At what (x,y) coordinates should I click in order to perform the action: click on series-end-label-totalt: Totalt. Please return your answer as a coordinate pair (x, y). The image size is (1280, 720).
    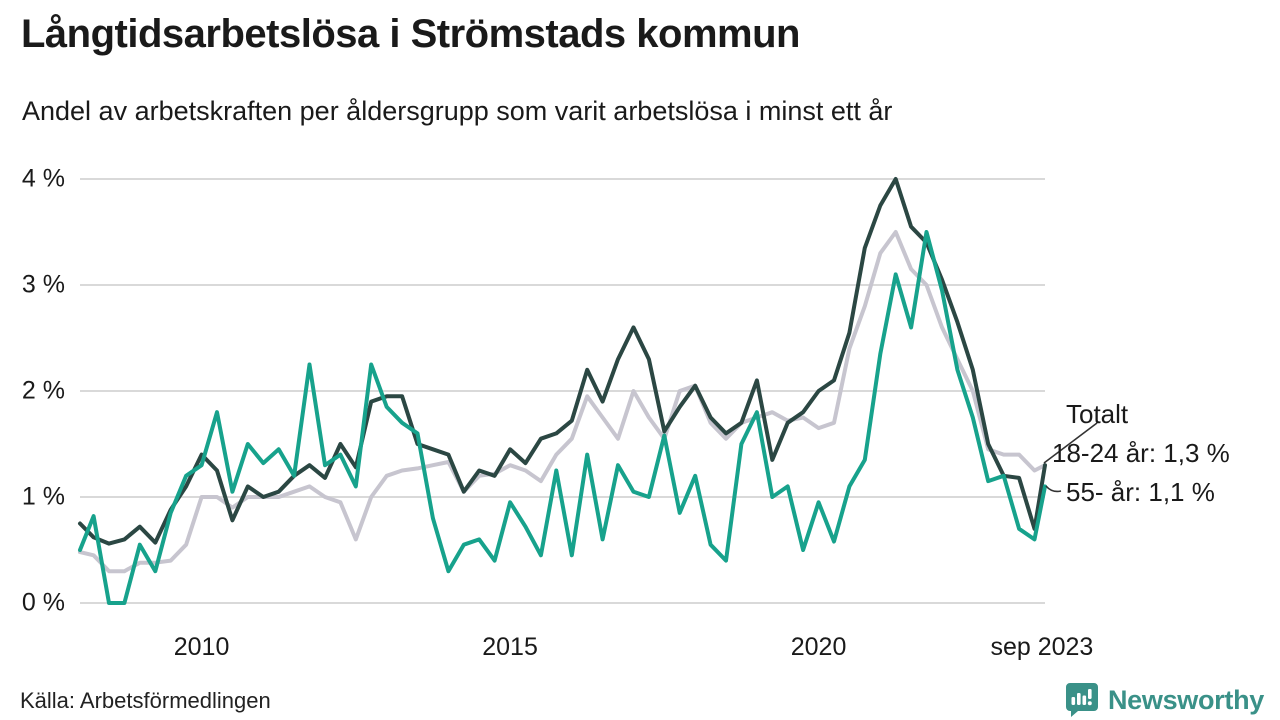
    Looking at the image, I should click on (1097, 414).